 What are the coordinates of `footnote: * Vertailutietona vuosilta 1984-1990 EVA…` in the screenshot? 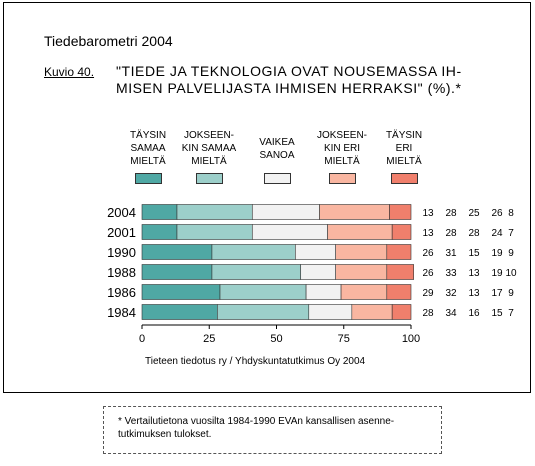 It's located at (272, 430).